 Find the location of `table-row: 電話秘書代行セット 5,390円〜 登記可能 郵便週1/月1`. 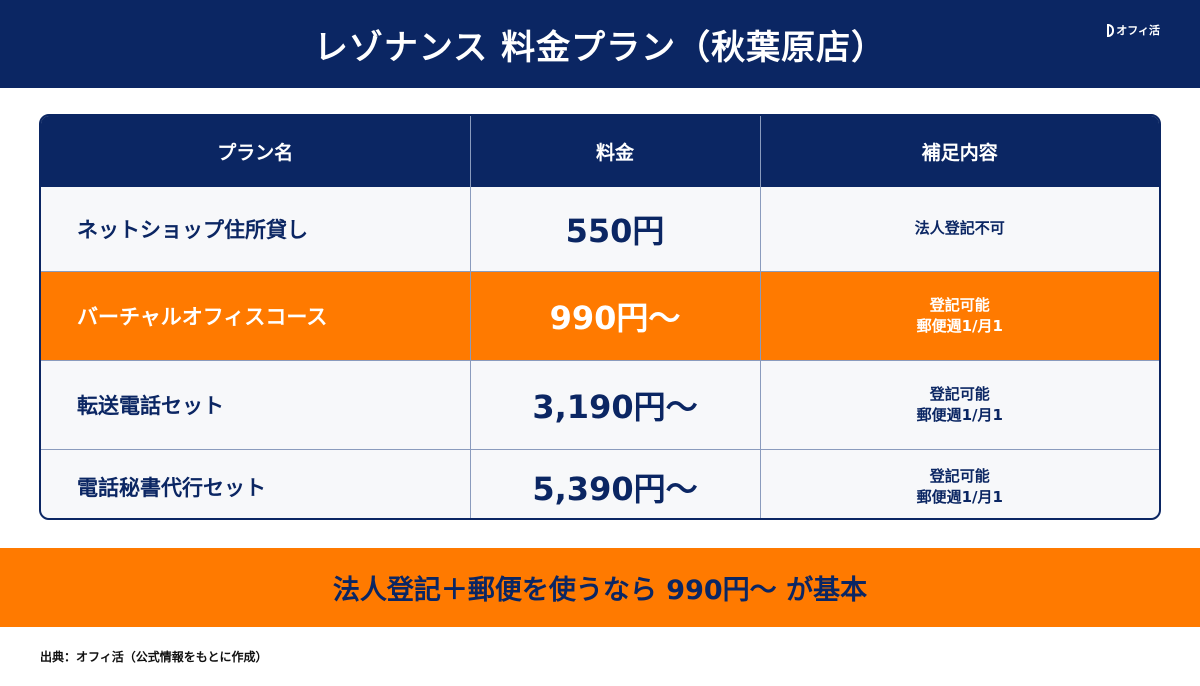

table-row: 電話秘書代行セット 5,390円〜 登記可能 郵便週1/月1 is located at coordinates (600, 483).